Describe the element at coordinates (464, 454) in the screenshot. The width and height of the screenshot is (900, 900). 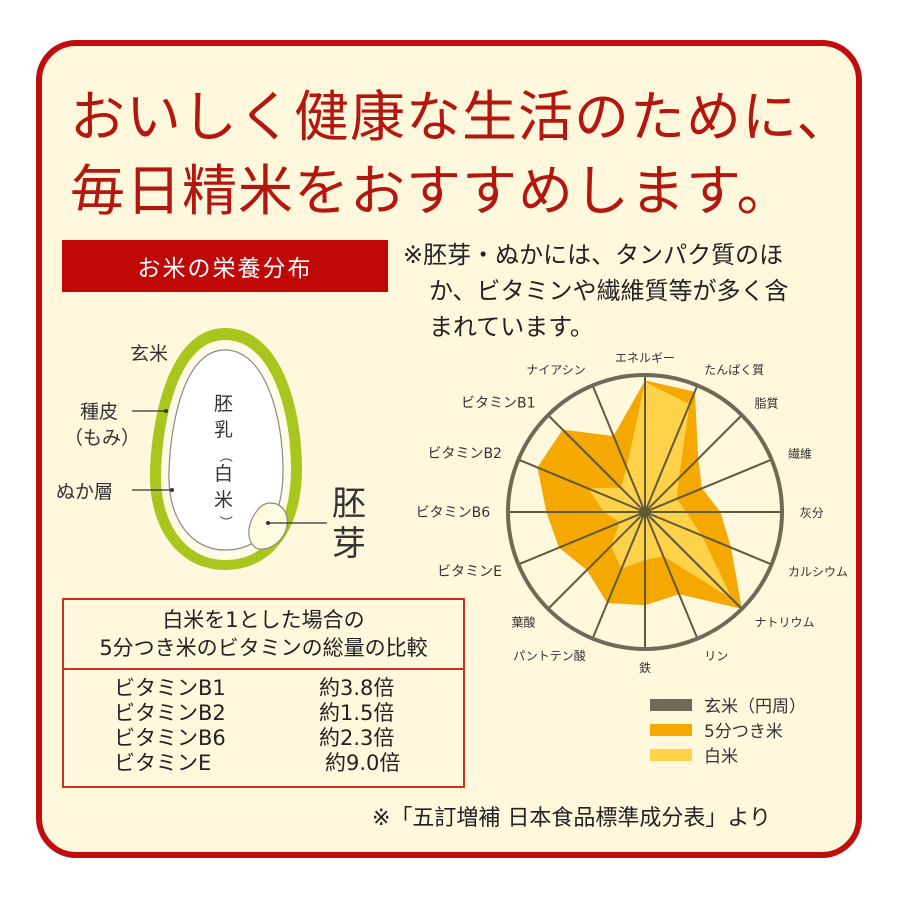
I see `radar-axis-label: ビタミンB2` at that location.